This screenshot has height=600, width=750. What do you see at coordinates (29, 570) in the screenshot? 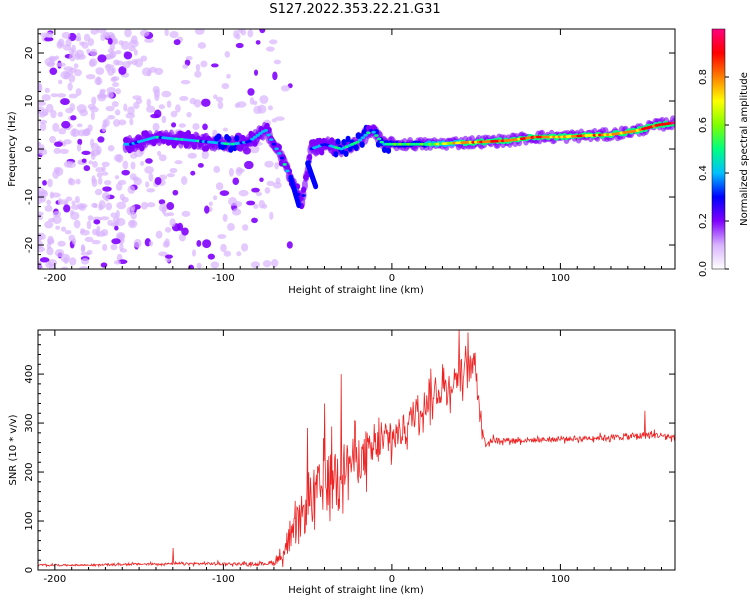
I see `snr-y-tick-label: 0` at bounding box center [29, 570].